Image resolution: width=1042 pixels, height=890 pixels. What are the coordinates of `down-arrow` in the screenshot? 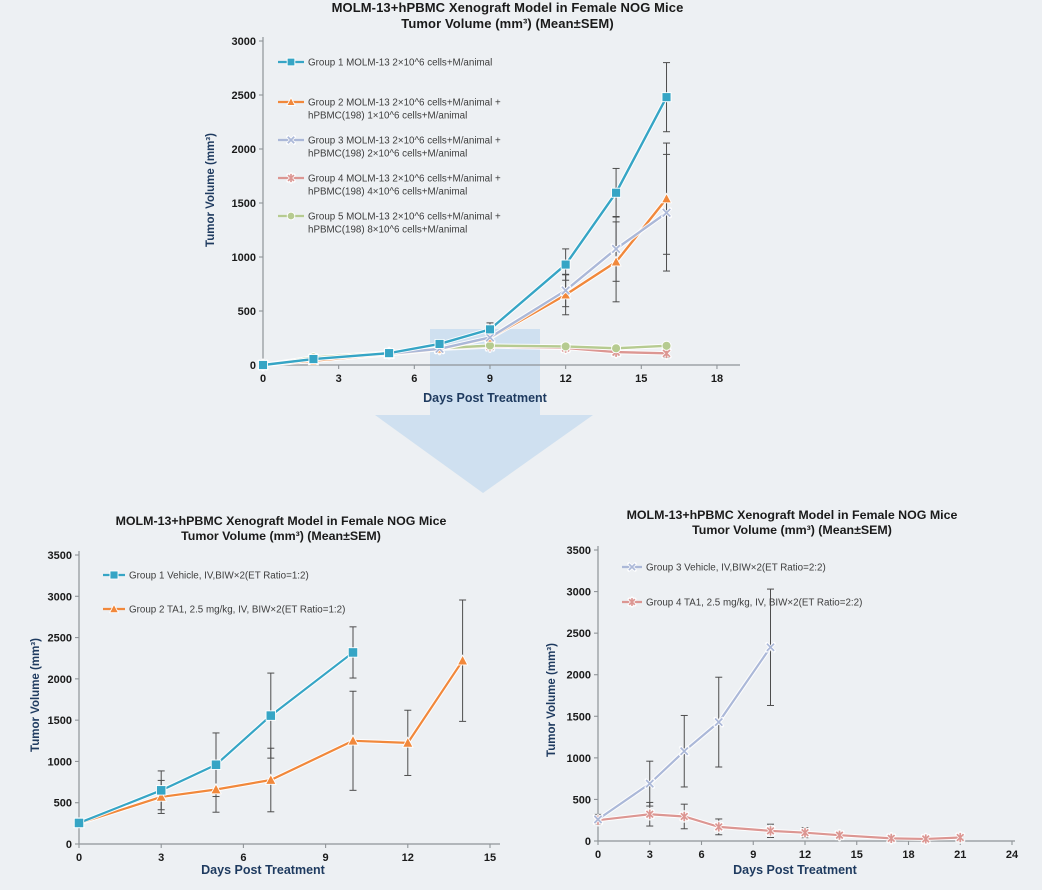 It's located at (484, 411).